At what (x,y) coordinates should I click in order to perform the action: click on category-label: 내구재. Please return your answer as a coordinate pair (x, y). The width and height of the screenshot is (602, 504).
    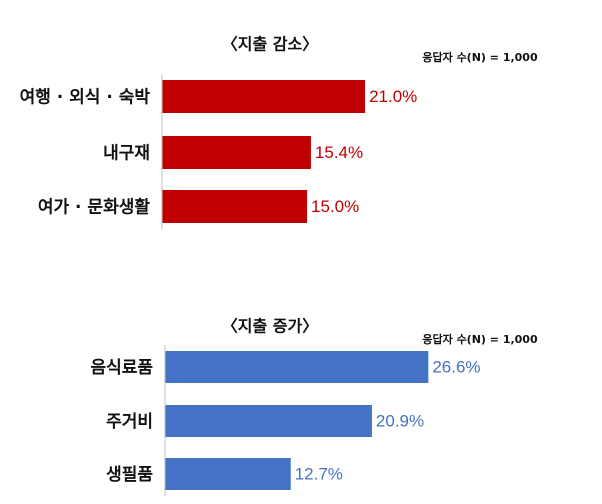
    Looking at the image, I should click on (126, 154).